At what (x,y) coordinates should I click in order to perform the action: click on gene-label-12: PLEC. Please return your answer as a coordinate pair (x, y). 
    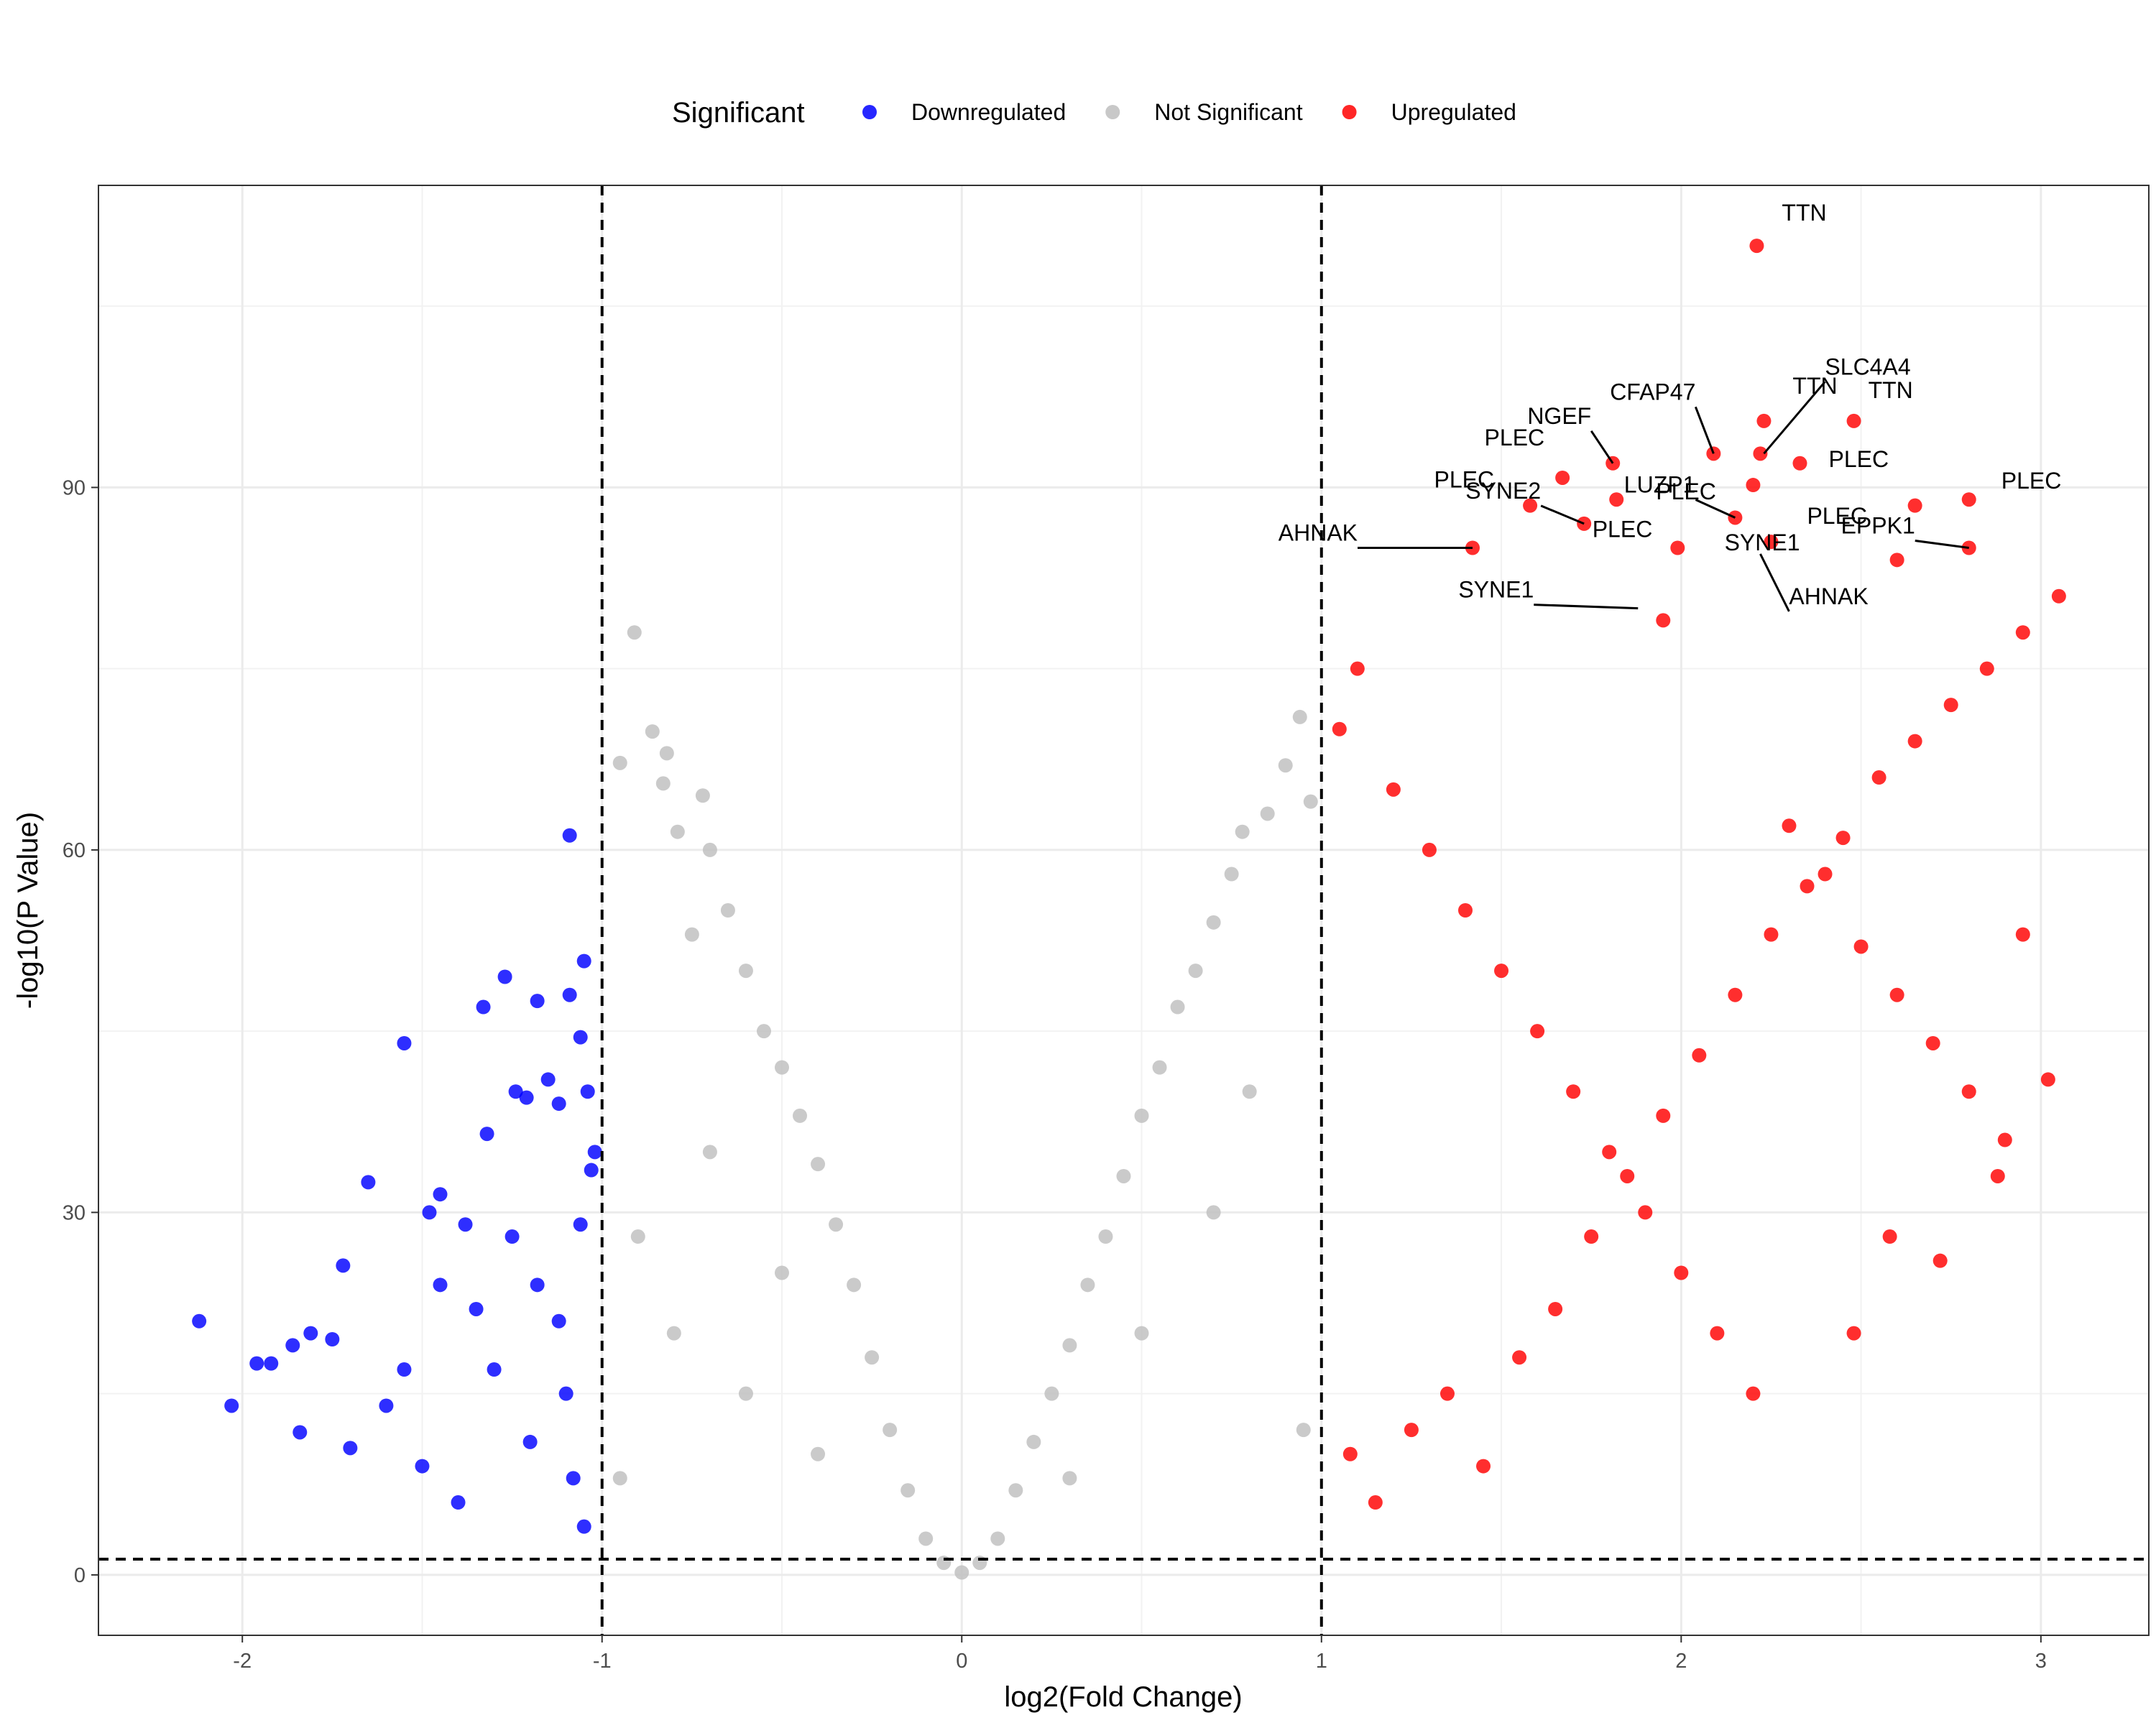
    Looking at the image, I should click on (1837, 516).